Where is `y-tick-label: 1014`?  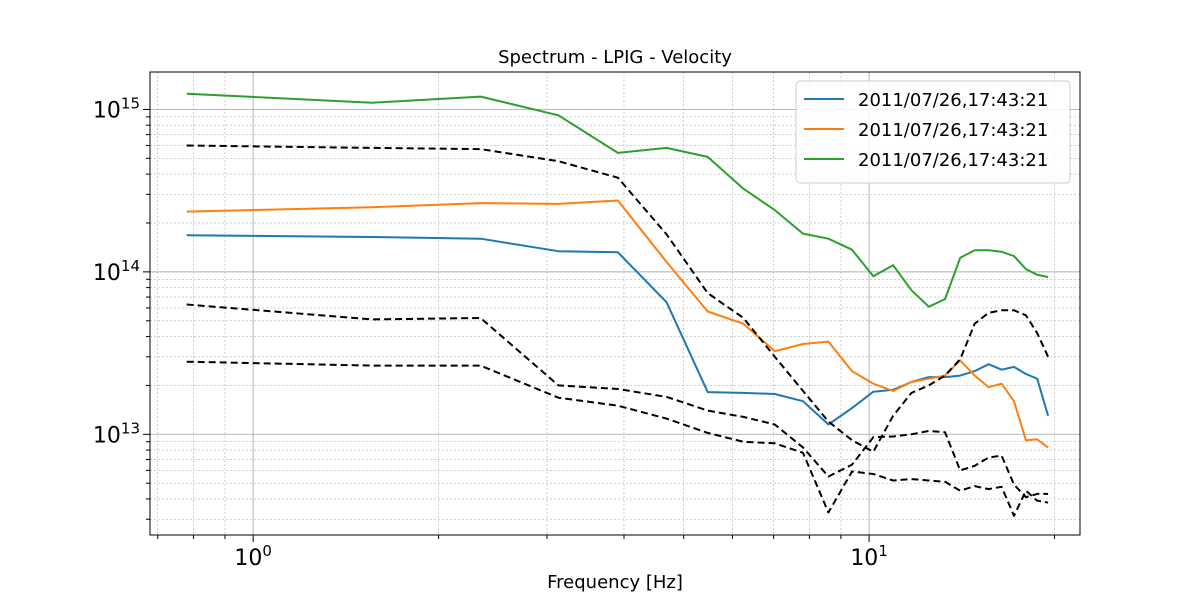 y-tick-label: 1014 is located at coordinates (116, 271).